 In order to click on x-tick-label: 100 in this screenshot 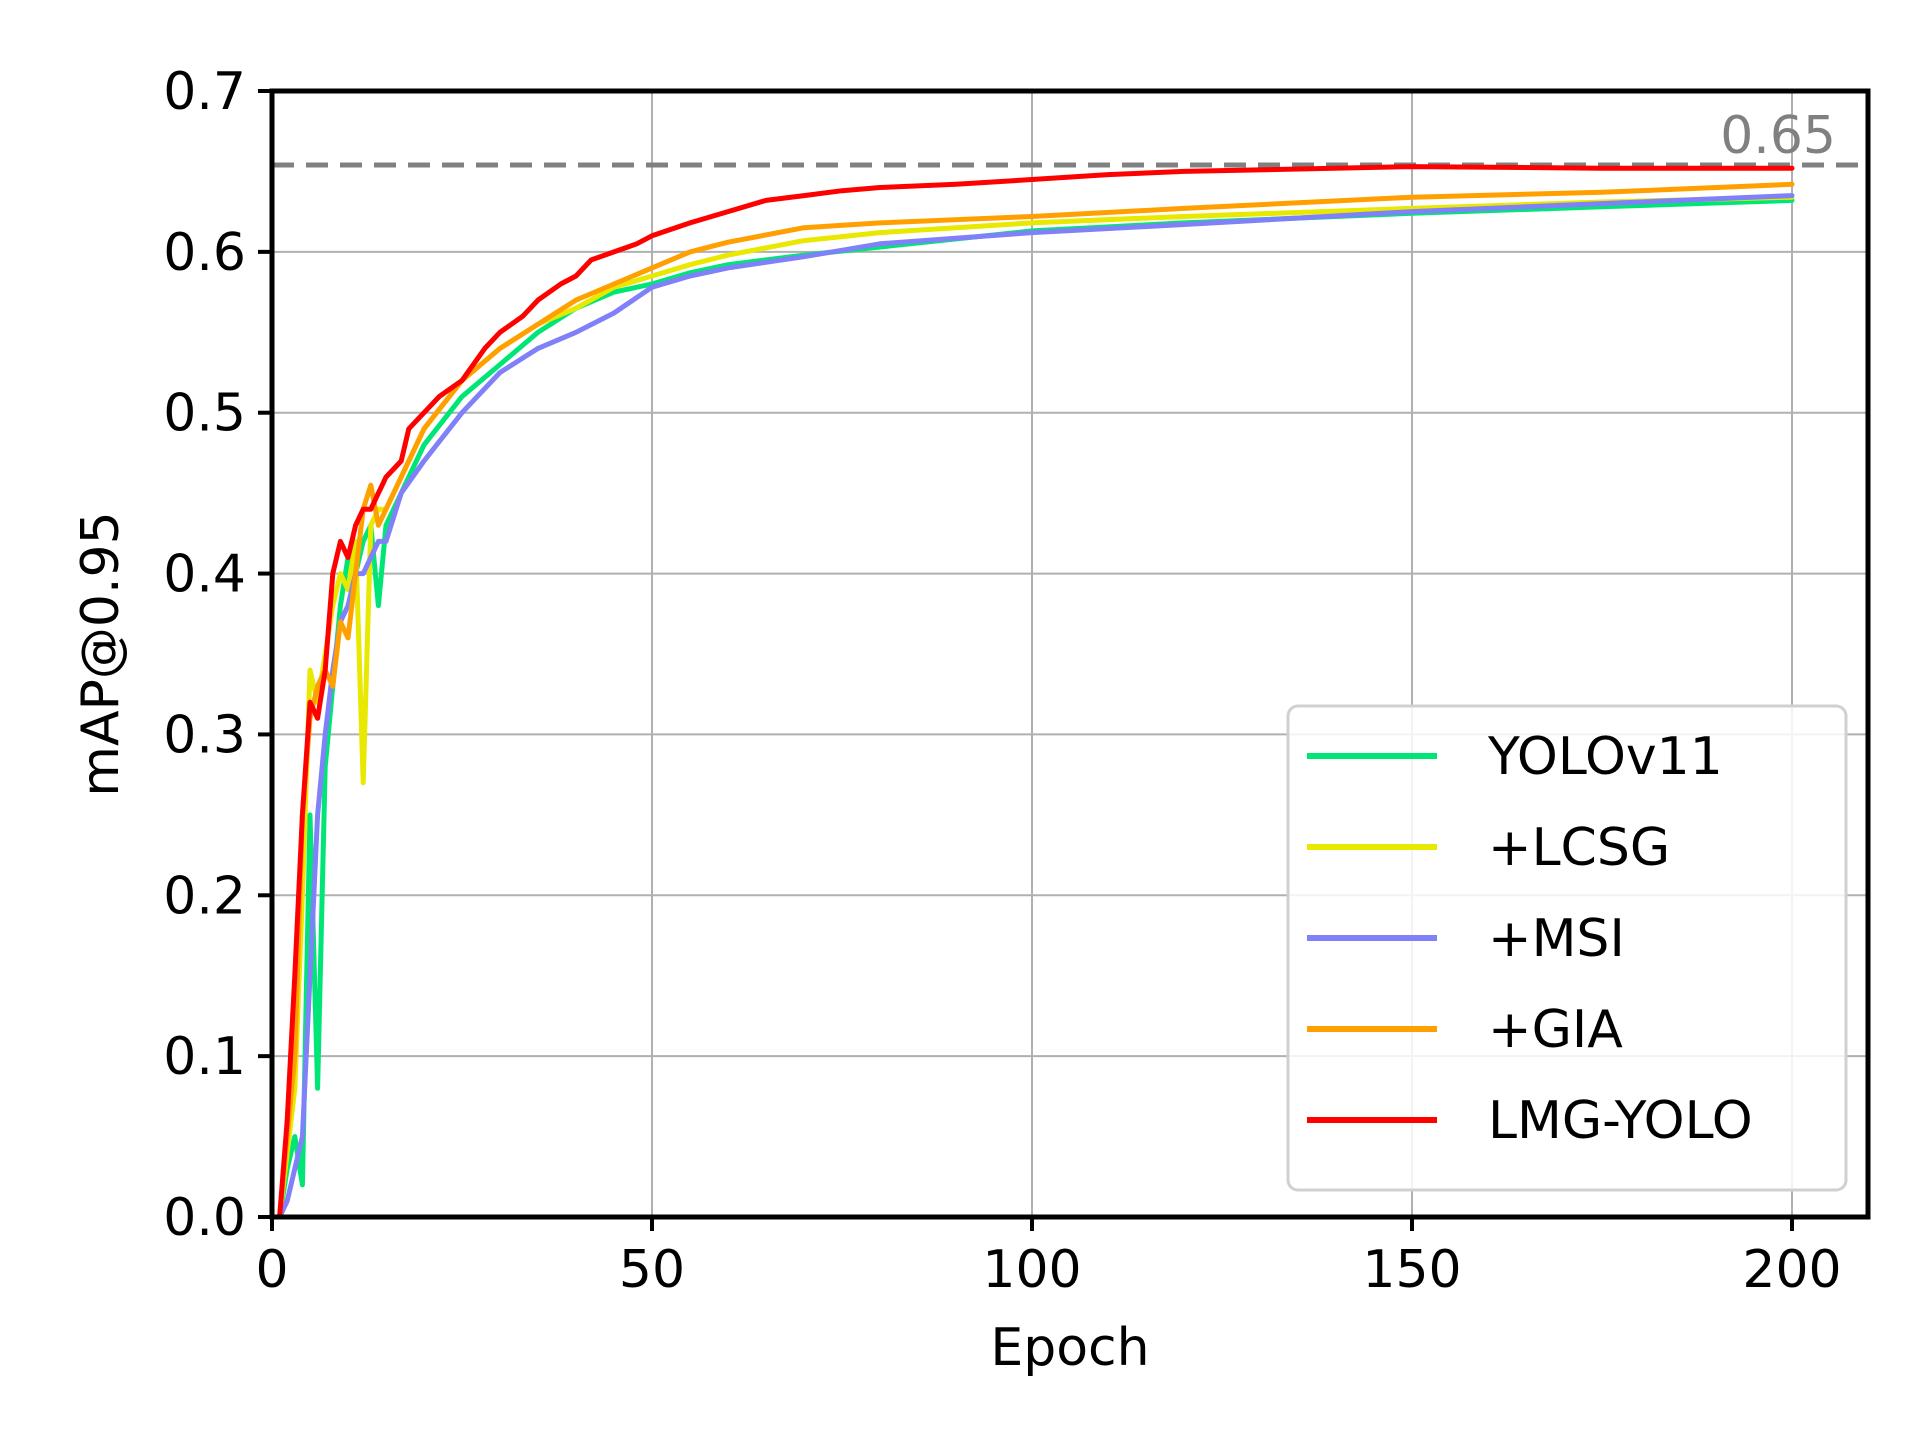, I will do `click(1031, 1270)`.